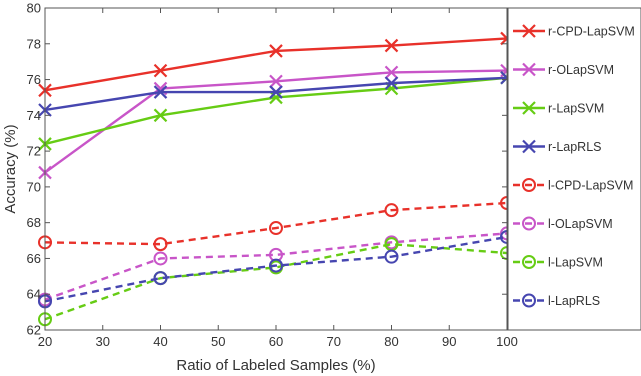 The height and width of the screenshot is (376, 641). What do you see at coordinates (34, 8) in the screenshot?
I see `y-tick-label: 80` at bounding box center [34, 8].